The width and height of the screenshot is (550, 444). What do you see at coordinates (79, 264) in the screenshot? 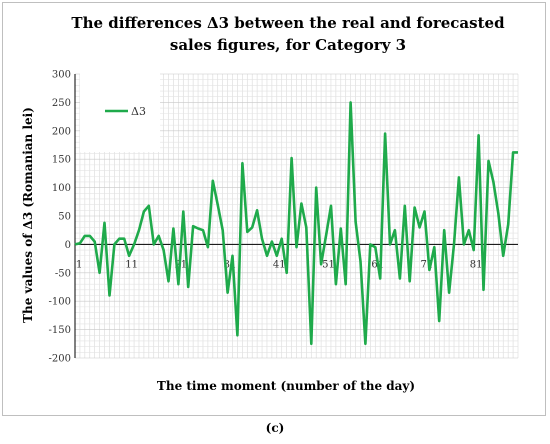
I see `x-tick-label: 1` at bounding box center [79, 264].